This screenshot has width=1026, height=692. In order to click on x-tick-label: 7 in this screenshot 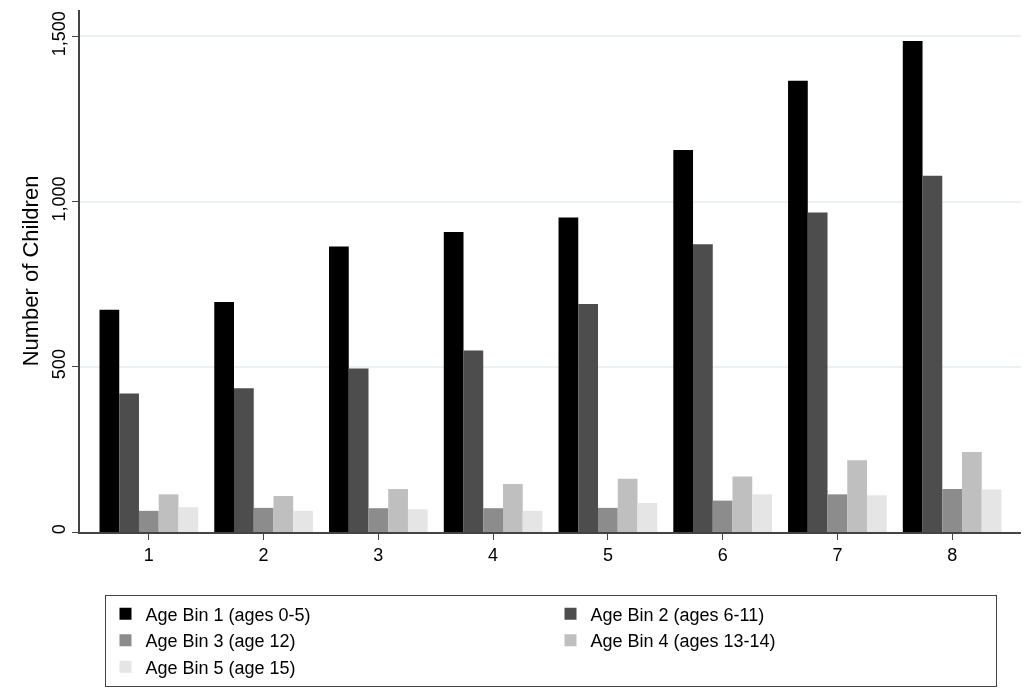, I will do `click(837, 555)`.